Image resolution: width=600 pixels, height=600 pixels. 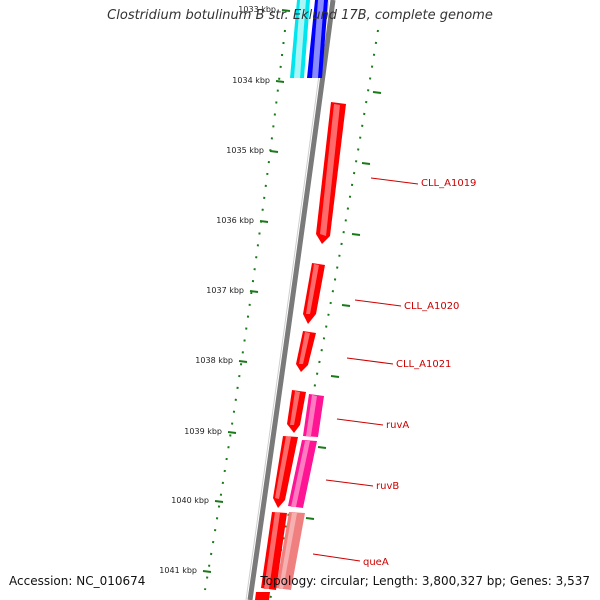 What do you see at coordinates (330, 170) in the screenshot?
I see `gene-arrow-cll-a1019-shine` at bounding box center [330, 170].